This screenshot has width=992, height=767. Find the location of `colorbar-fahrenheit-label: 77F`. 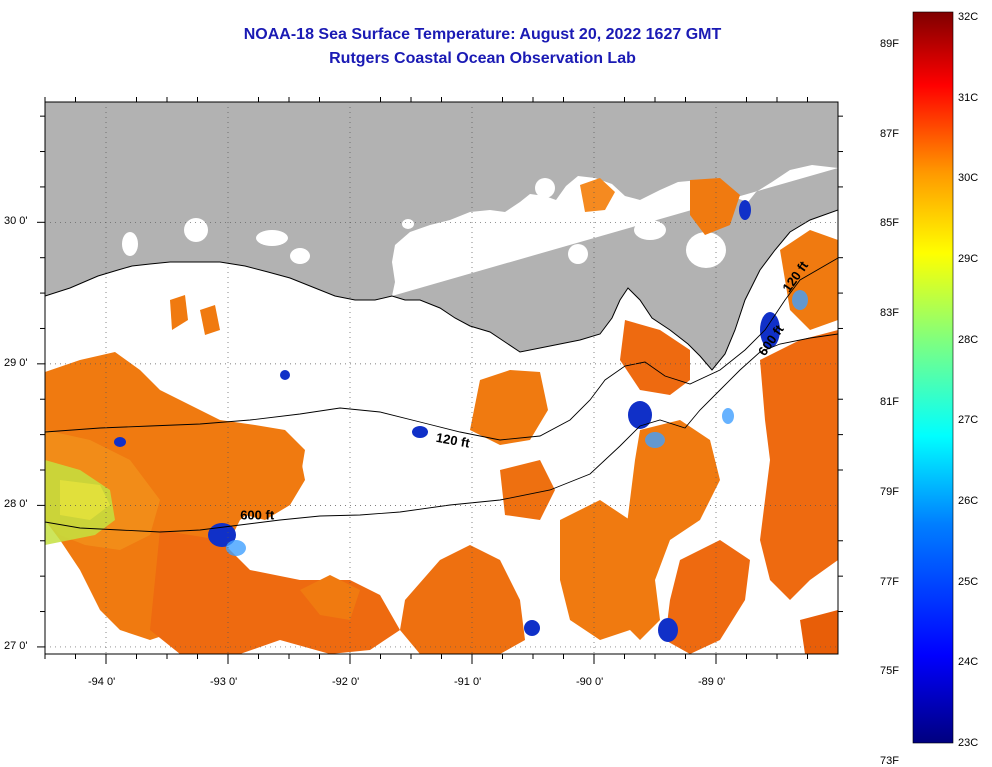

colorbar-fahrenheit-label: 77F is located at coordinates (889, 581).